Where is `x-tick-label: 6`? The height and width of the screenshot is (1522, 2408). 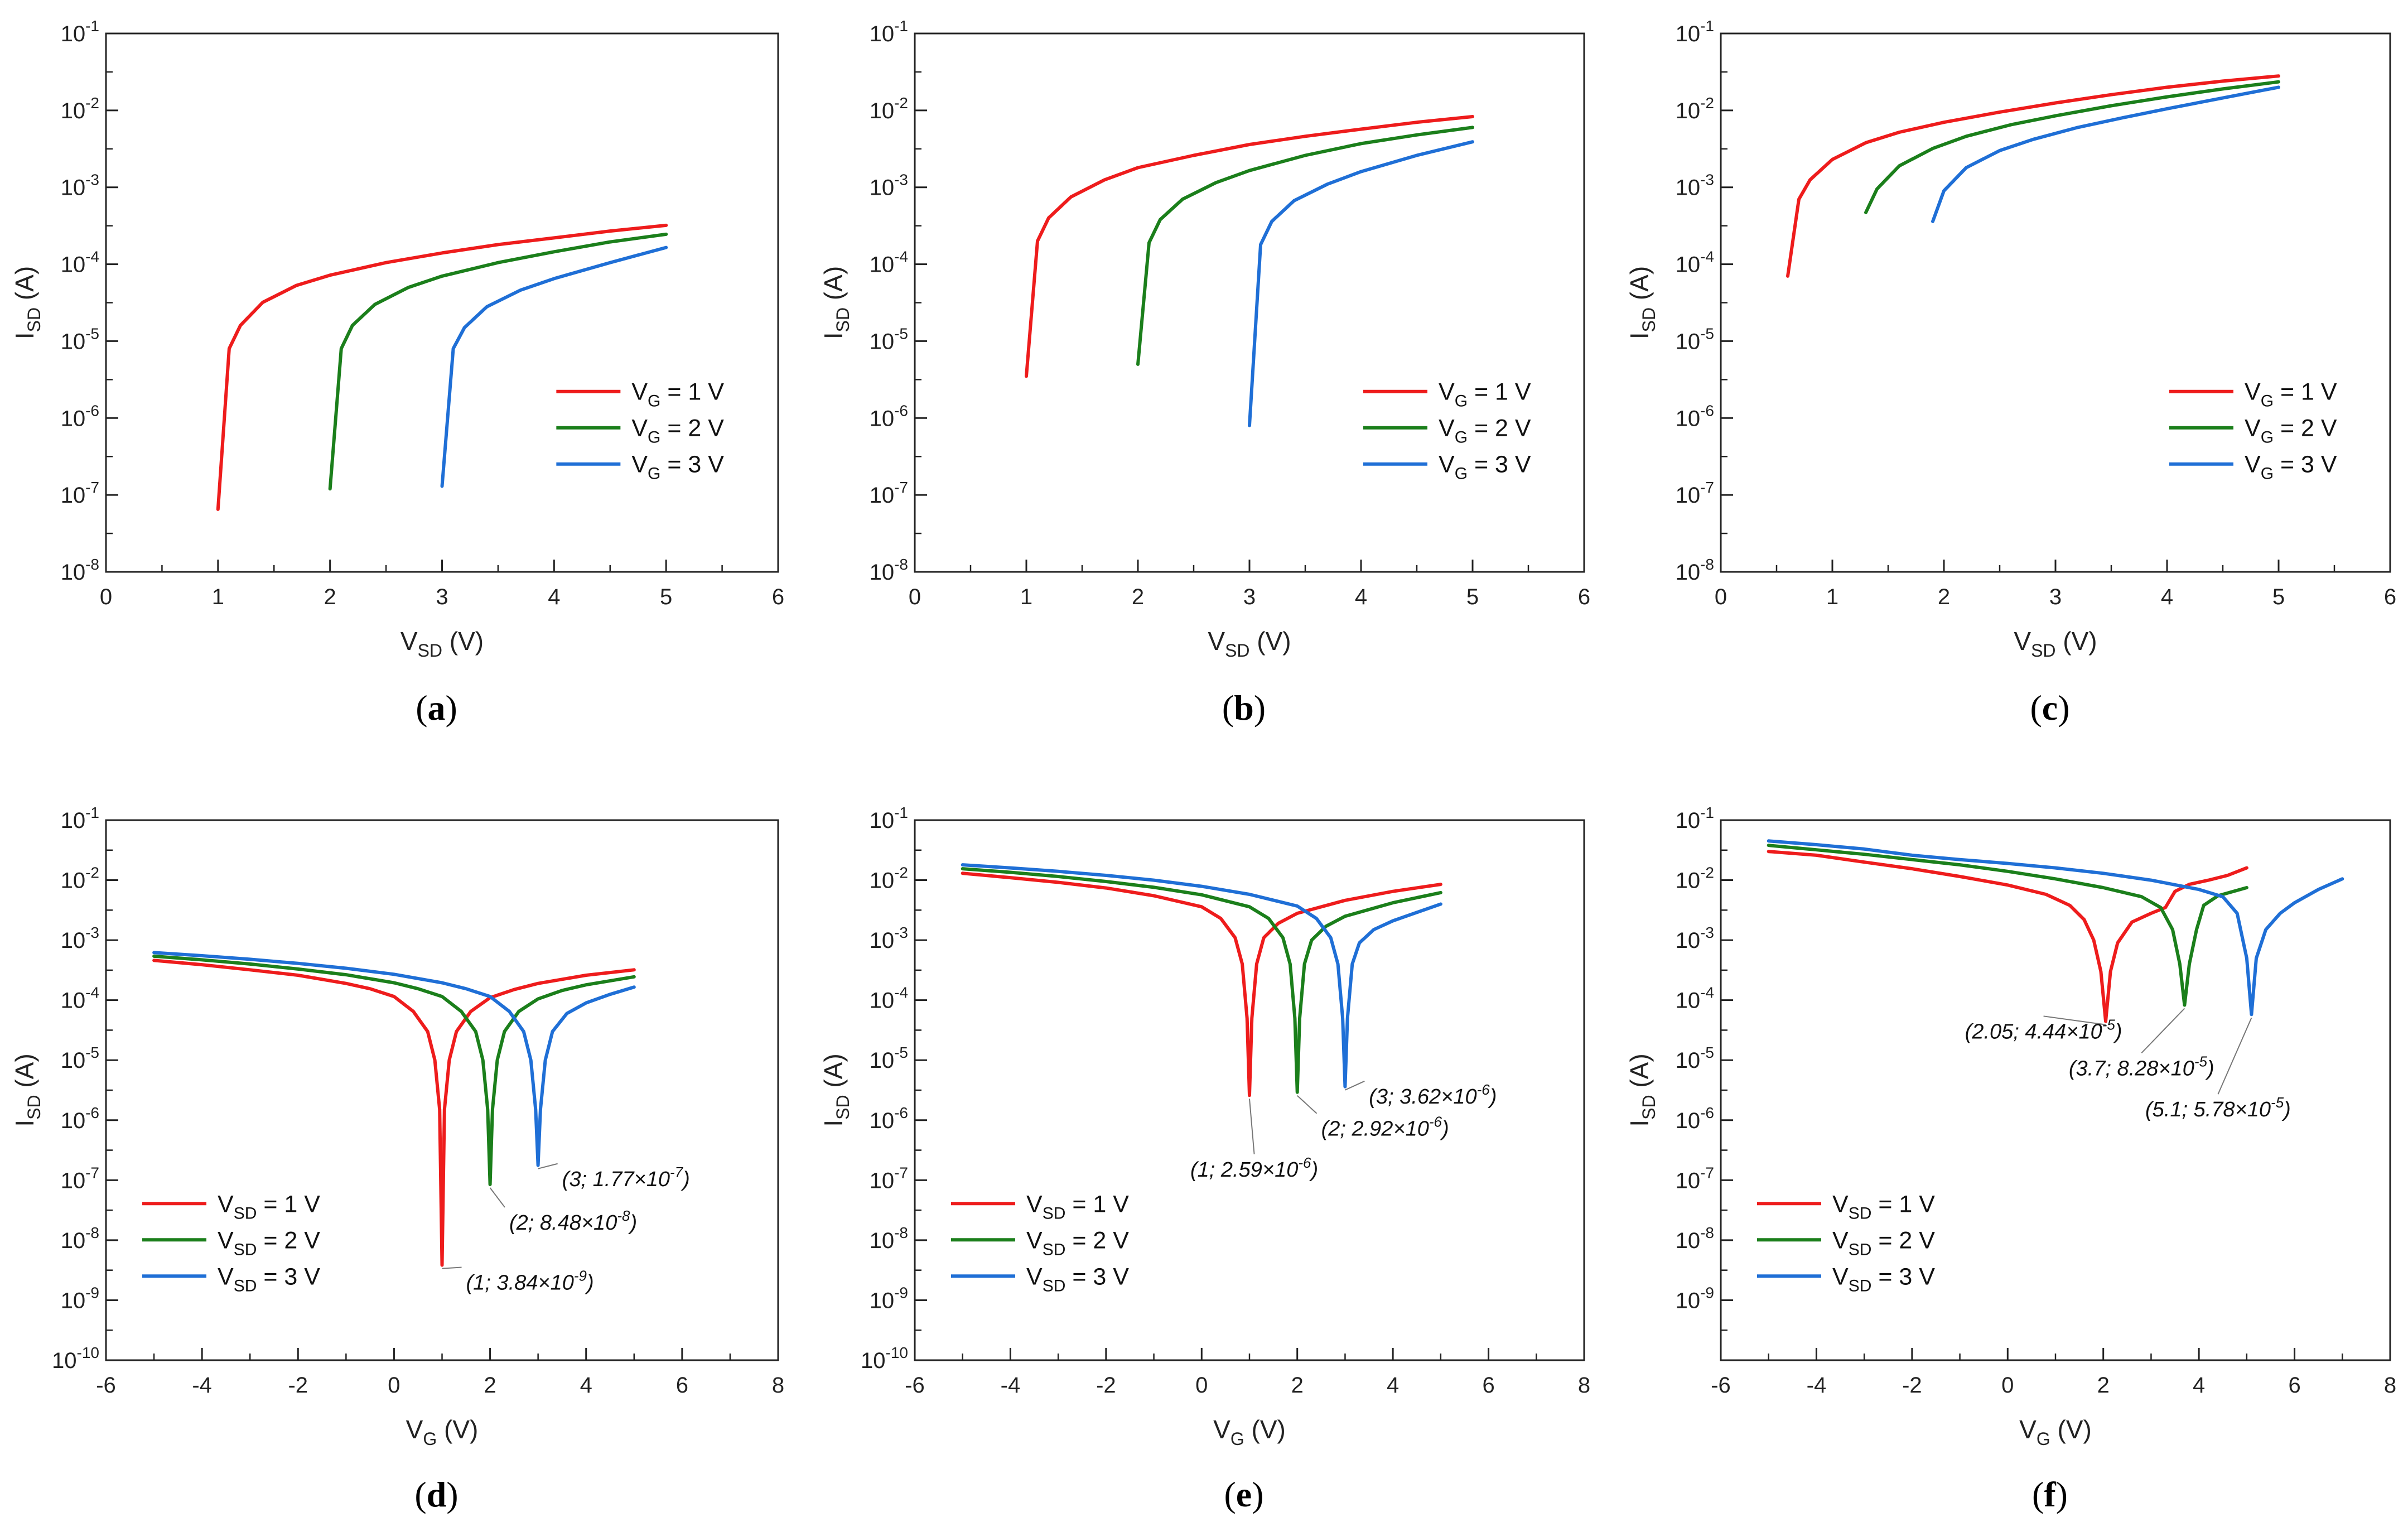 x-tick-label: 6 is located at coordinates (682, 1385).